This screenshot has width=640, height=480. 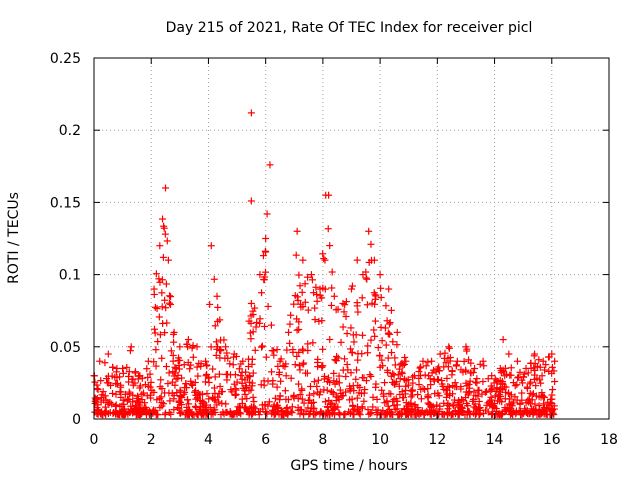 What do you see at coordinates (265, 440) in the screenshot?
I see `x-tick-label: 6` at bounding box center [265, 440].